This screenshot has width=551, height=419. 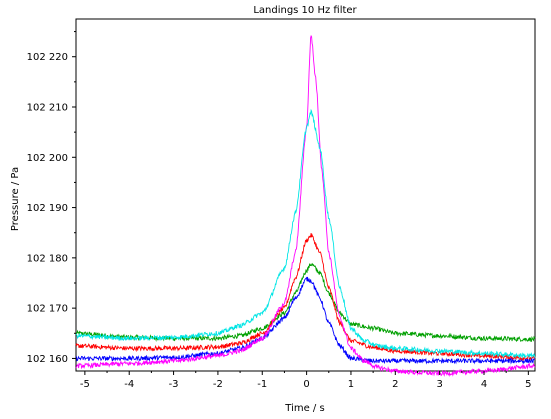 I want to click on y-tick-label: 102 200, so click(x=47, y=158).